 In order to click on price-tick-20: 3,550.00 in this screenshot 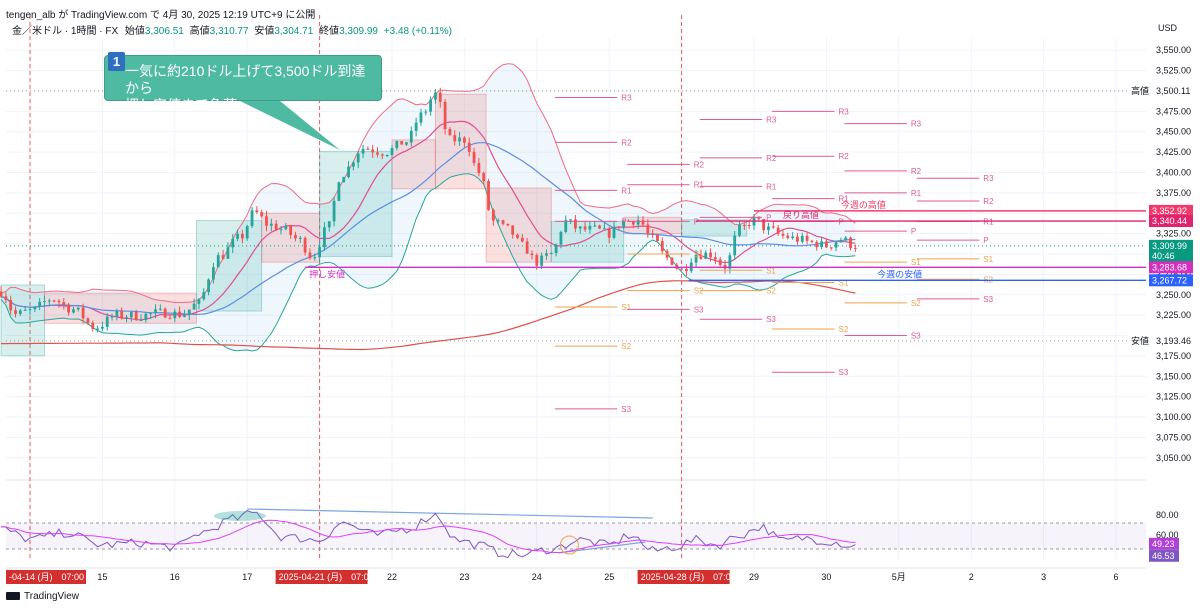, I will do `click(1173, 50)`.